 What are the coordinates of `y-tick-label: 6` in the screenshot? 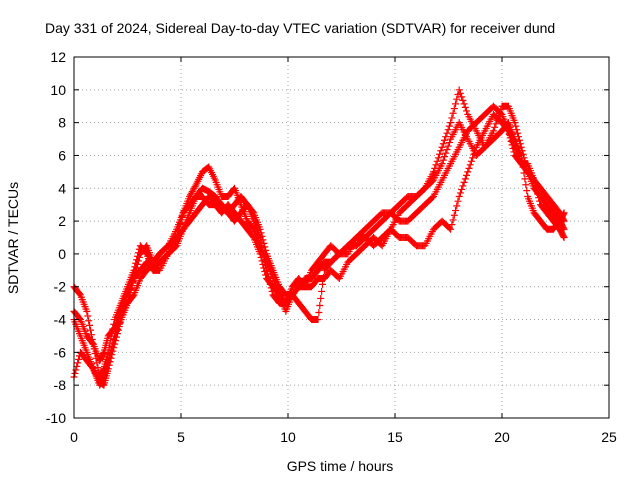 It's located at (62, 155).